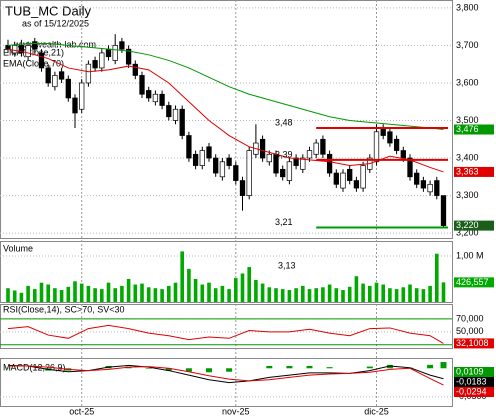 This screenshot has width=496, height=420. I want to click on level-label: 3,48, so click(284, 122).